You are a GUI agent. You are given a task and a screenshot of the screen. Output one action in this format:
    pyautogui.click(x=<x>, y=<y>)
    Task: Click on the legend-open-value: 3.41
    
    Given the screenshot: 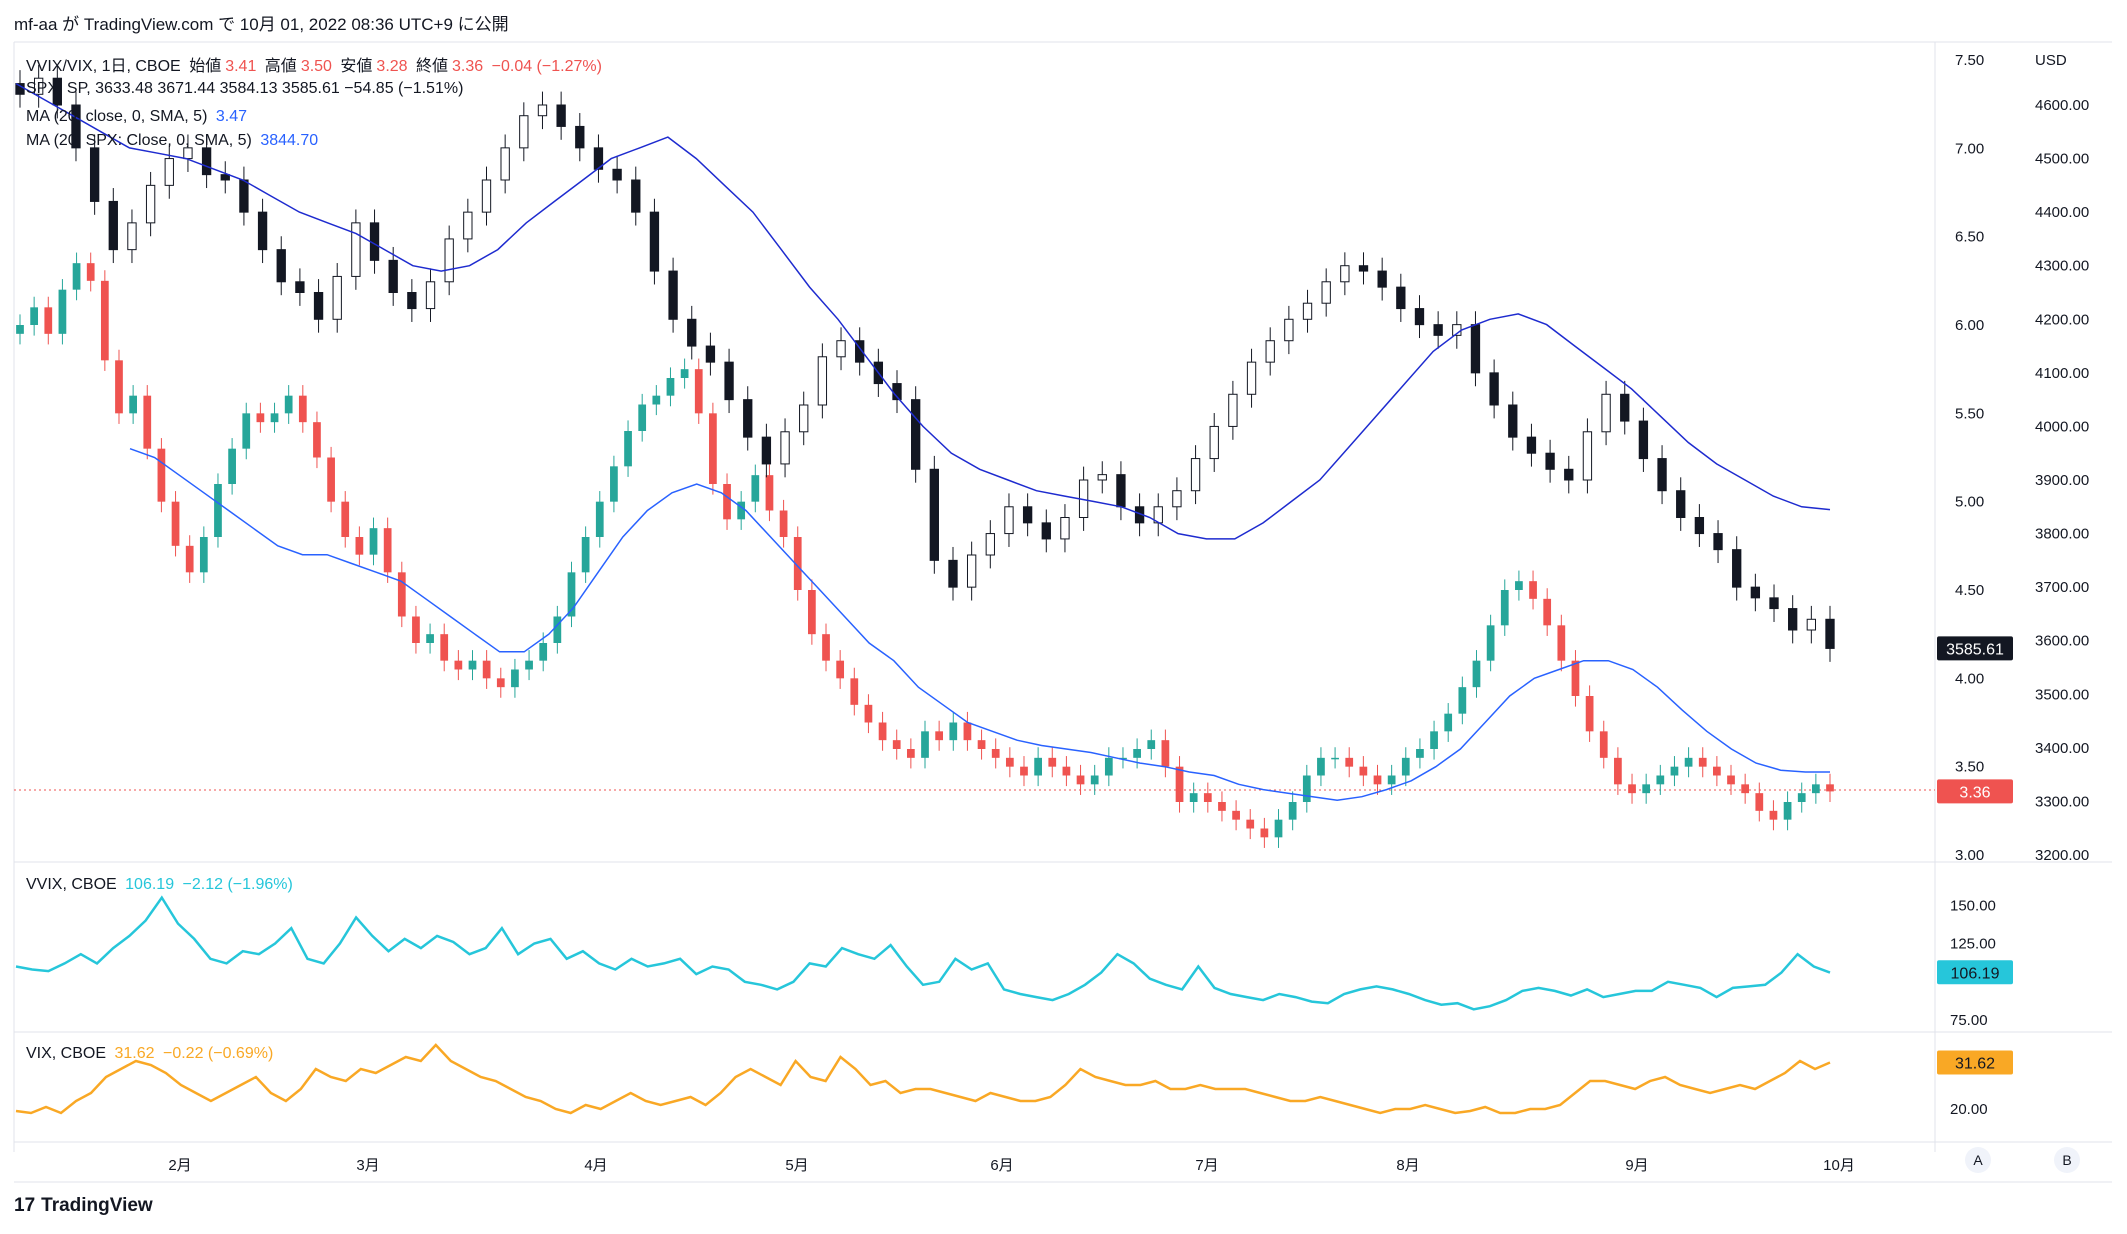 What is the action you would take?
    pyautogui.click(x=241, y=66)
    